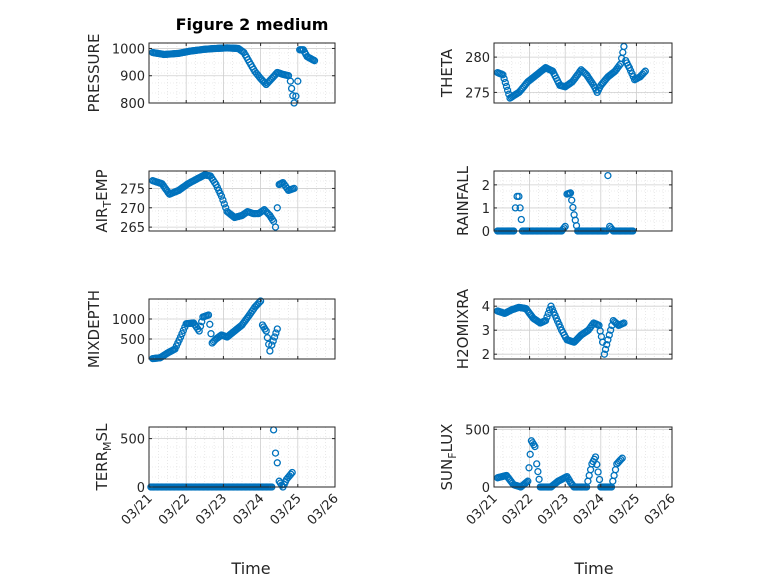 The image size is (778, 583). I want to click on y-tick-label: 4, so click(486, 307).